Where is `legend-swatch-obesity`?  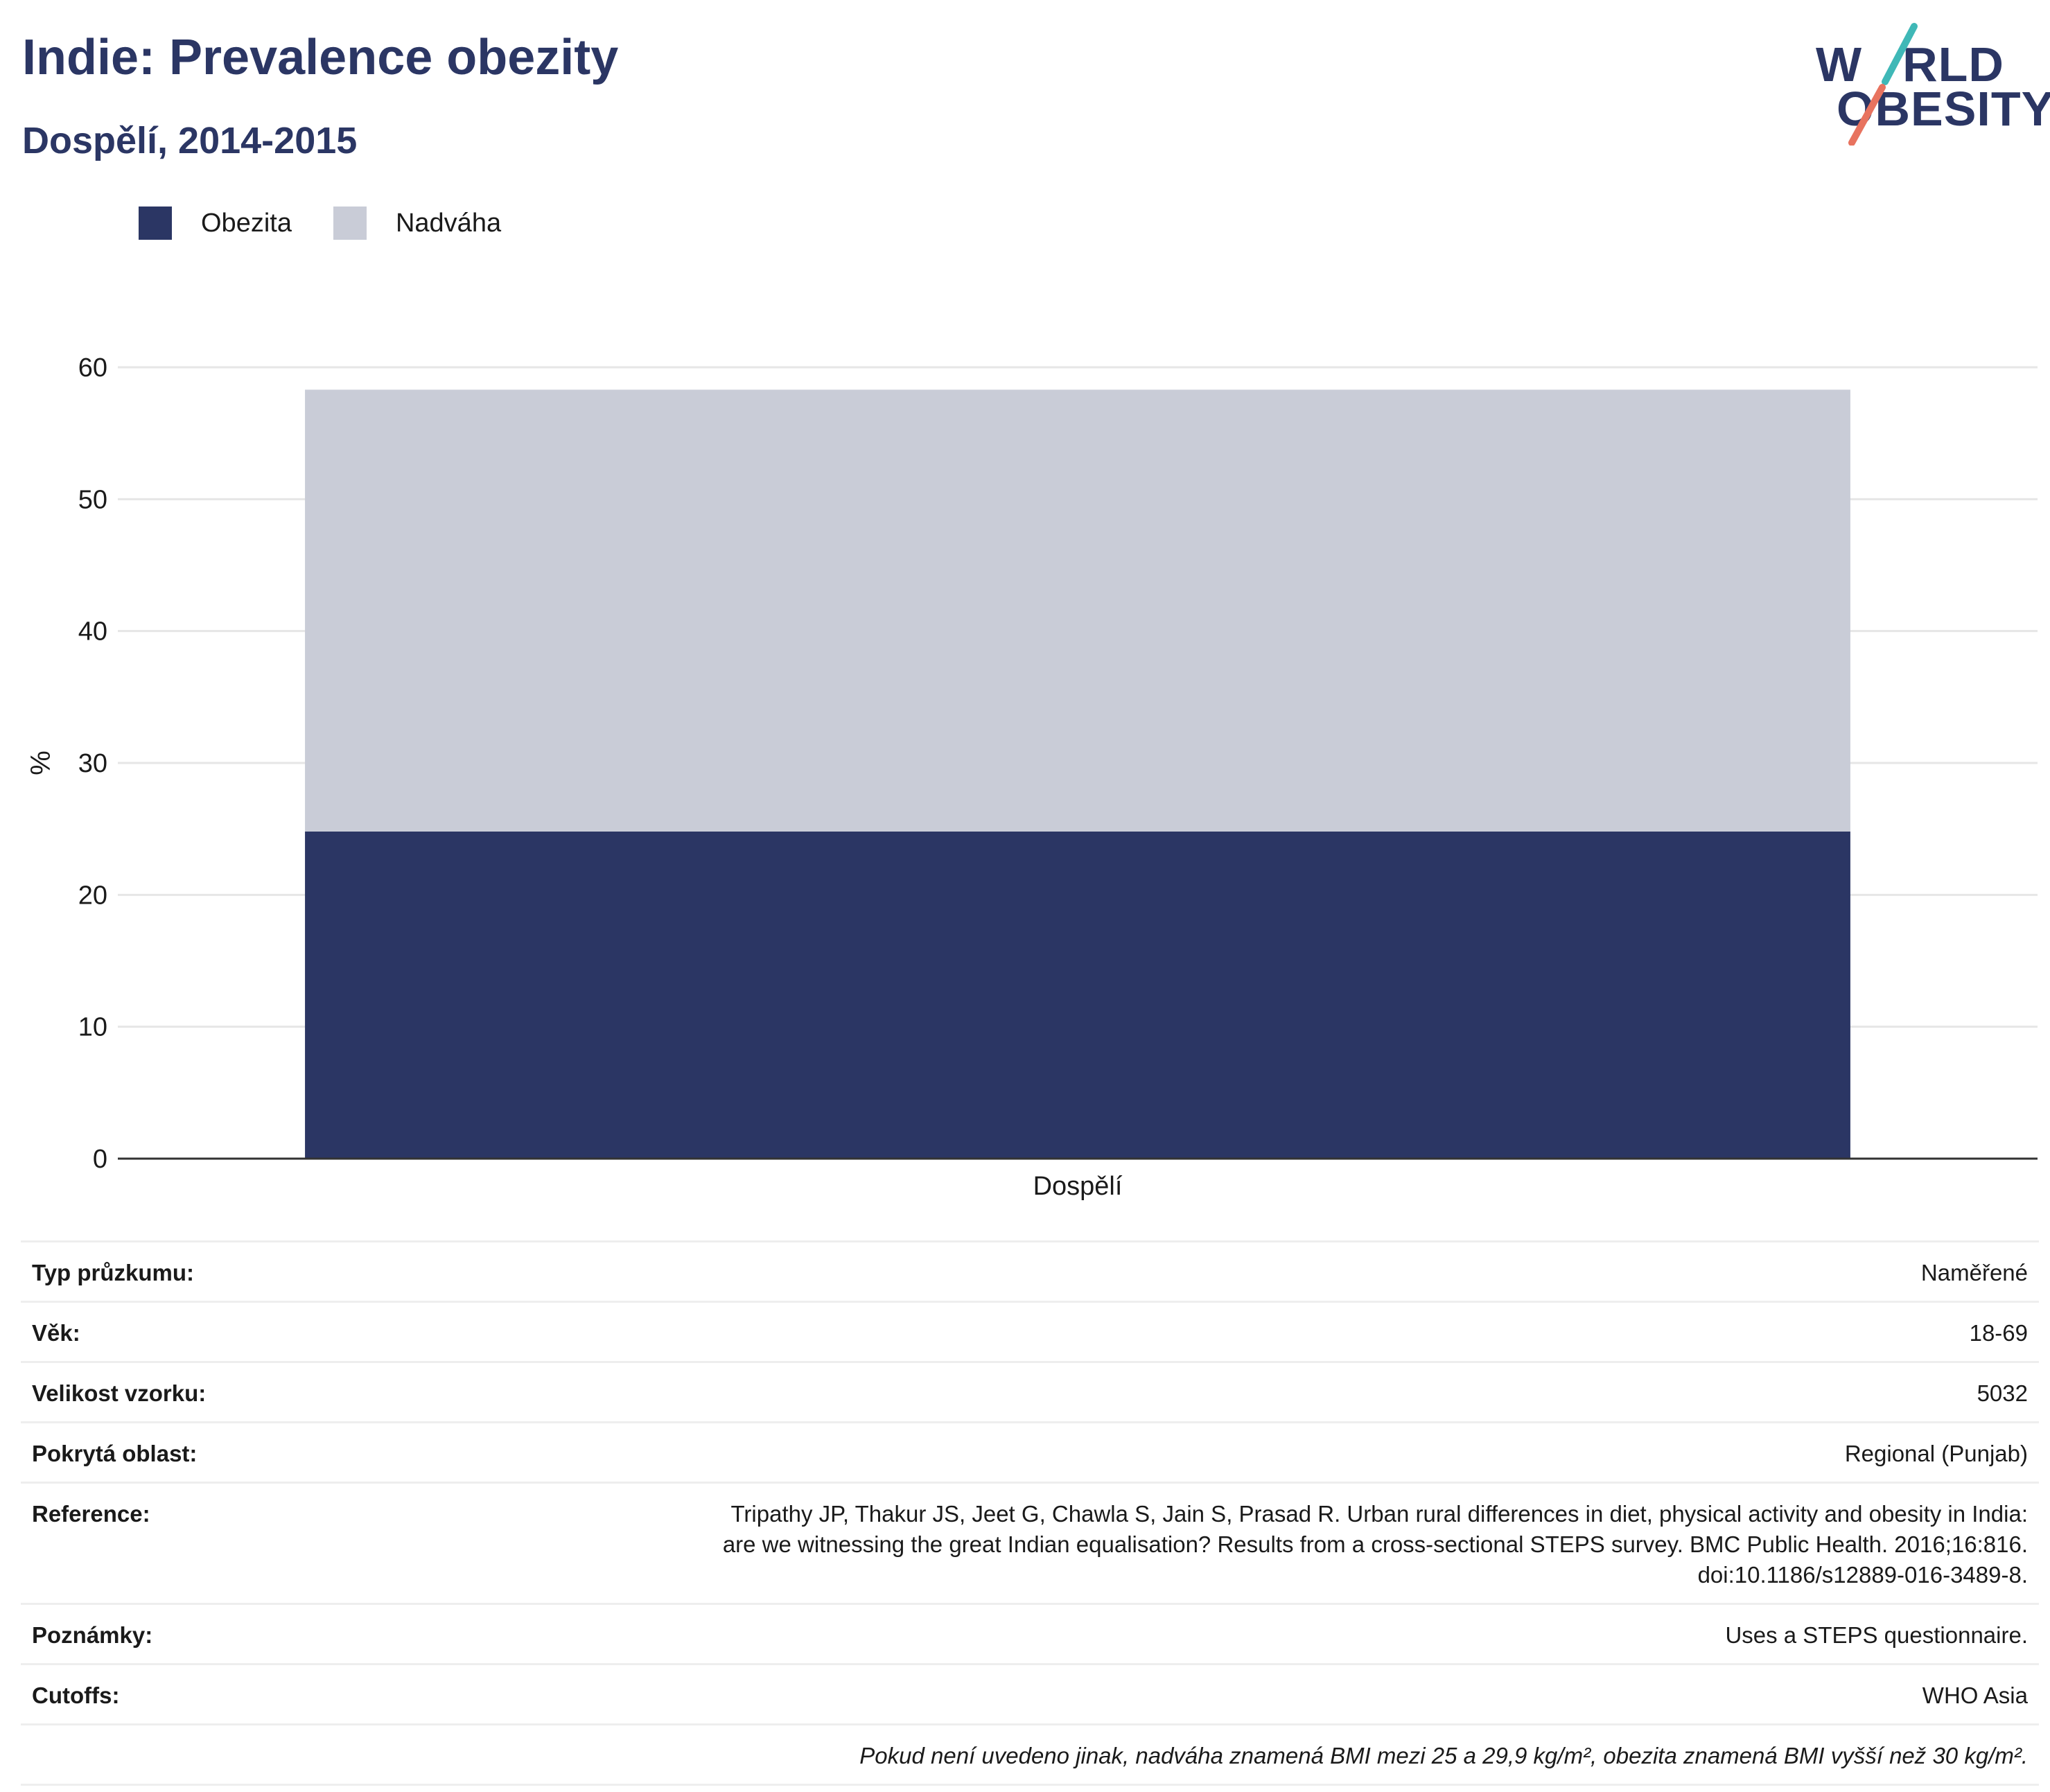
legend-swatch-obesity is located at coordinates (155, 224).